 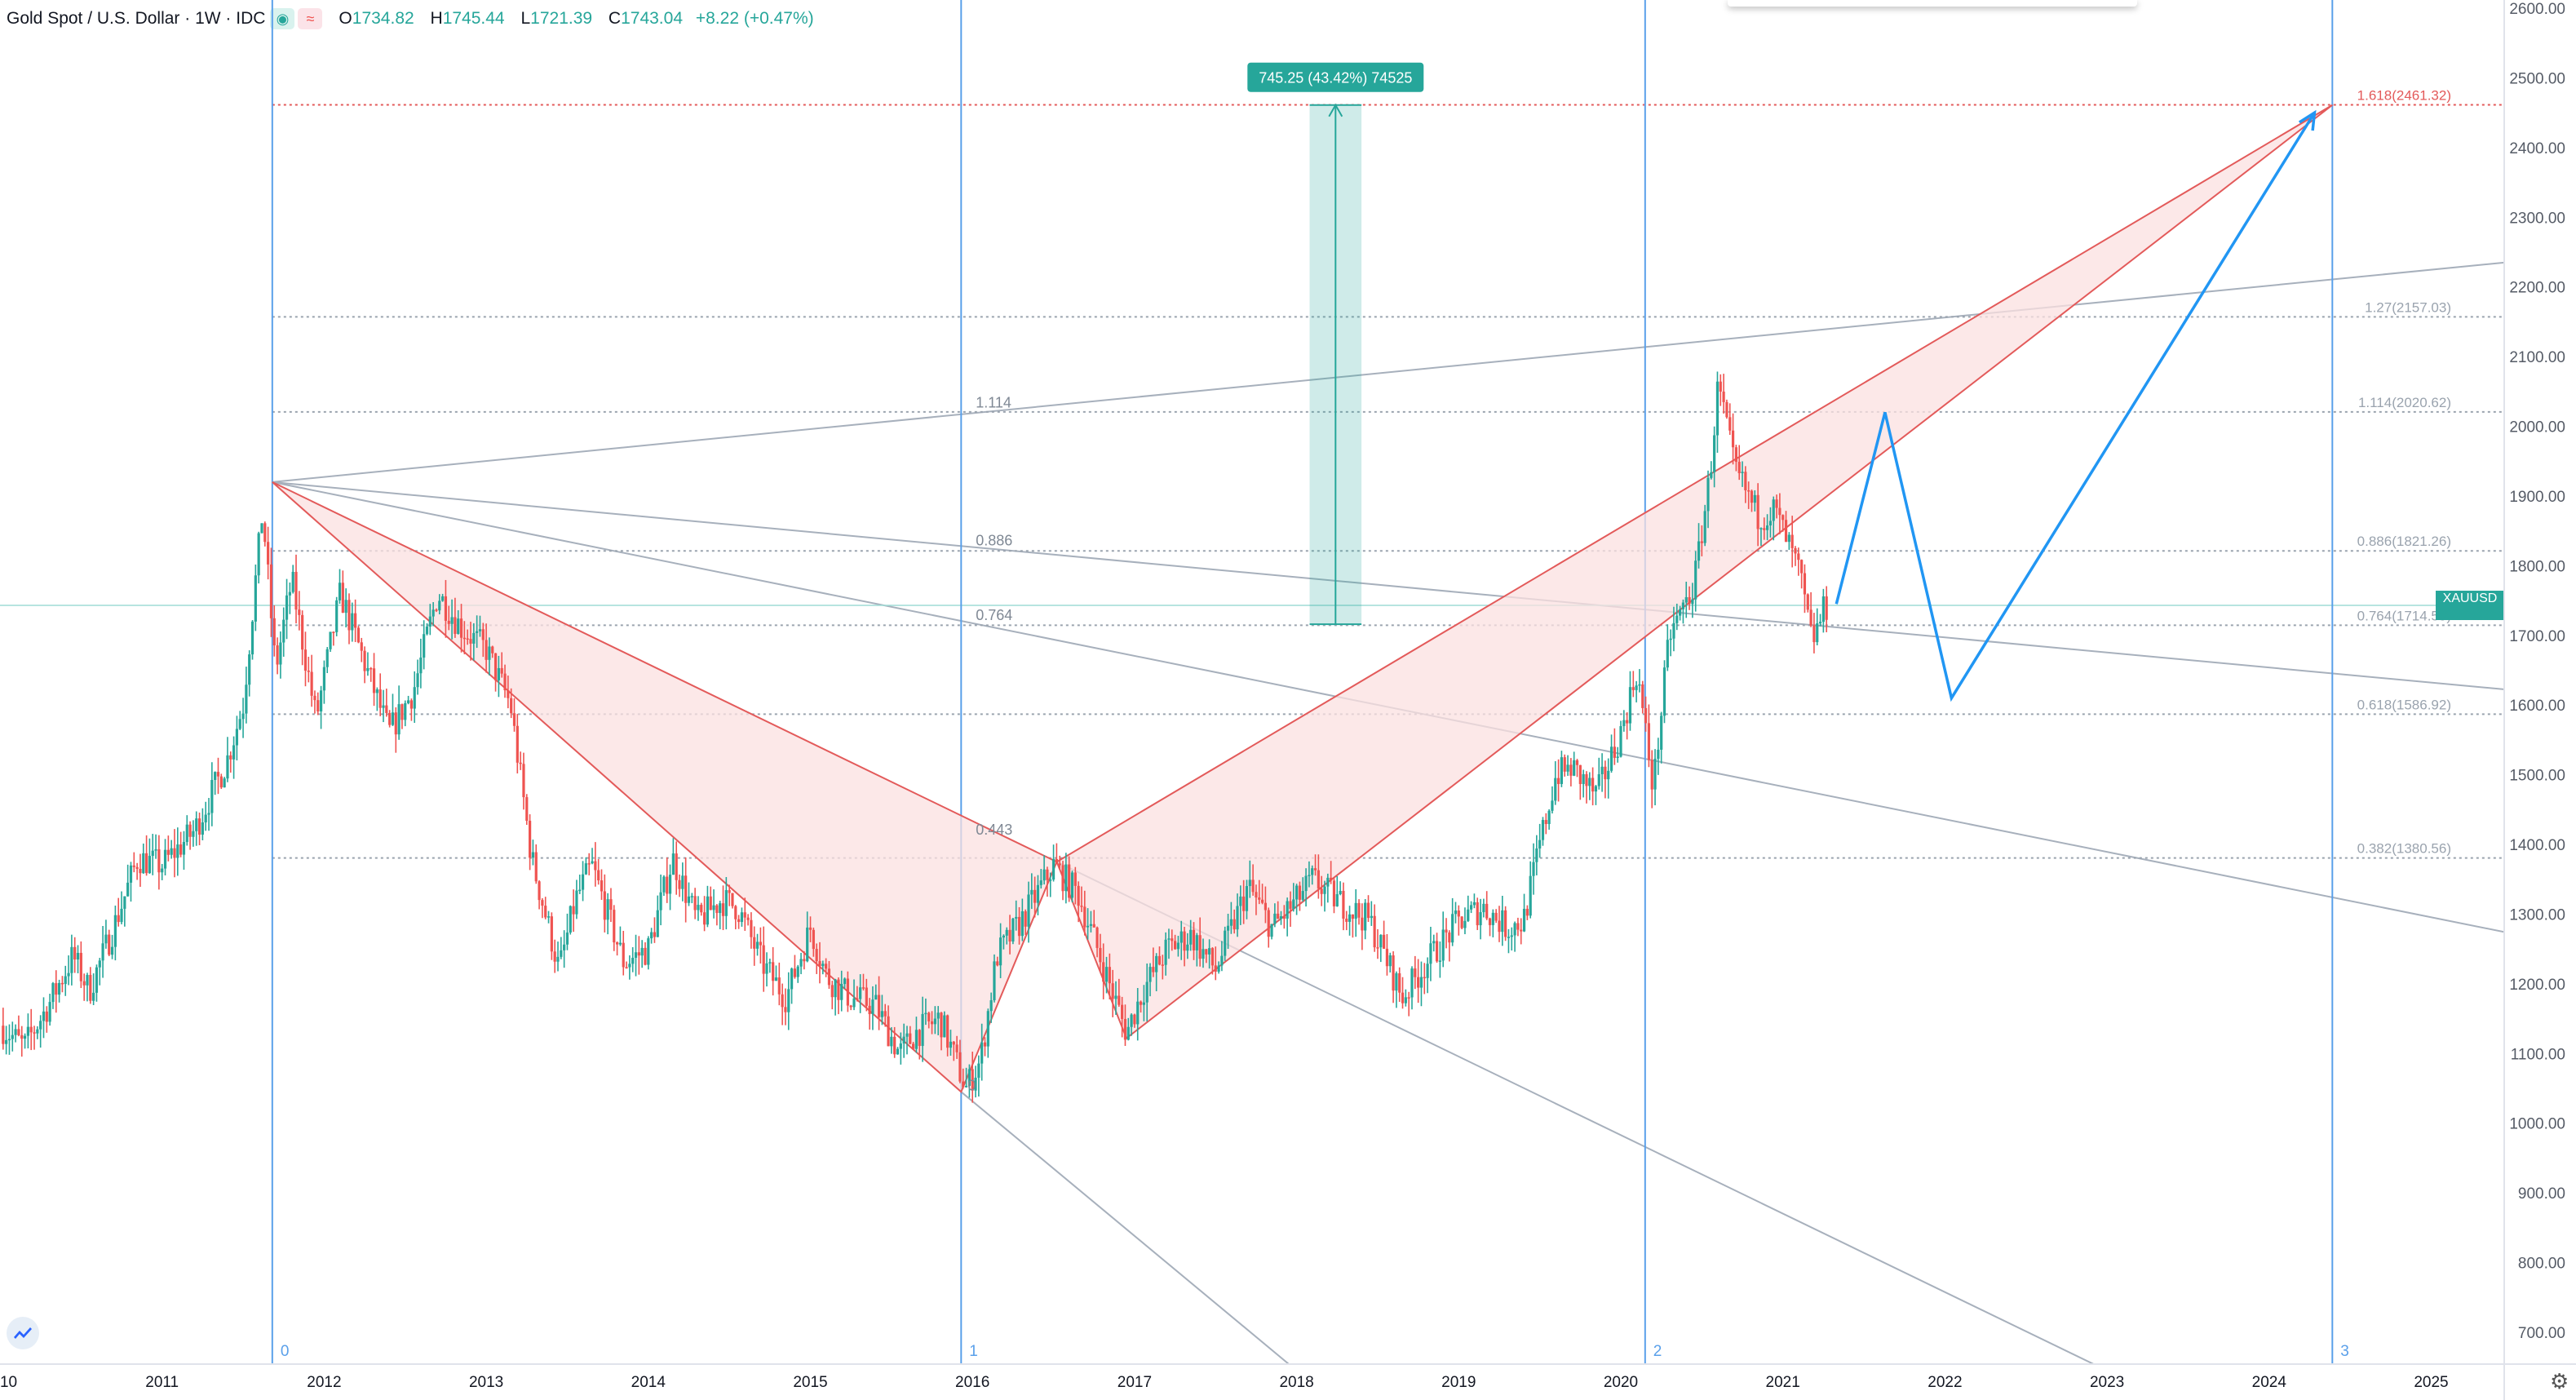 I want to click on symbol-title: Gold Spot / U.S. Dollar · 1W · IDC, so click(x=136, y=18).